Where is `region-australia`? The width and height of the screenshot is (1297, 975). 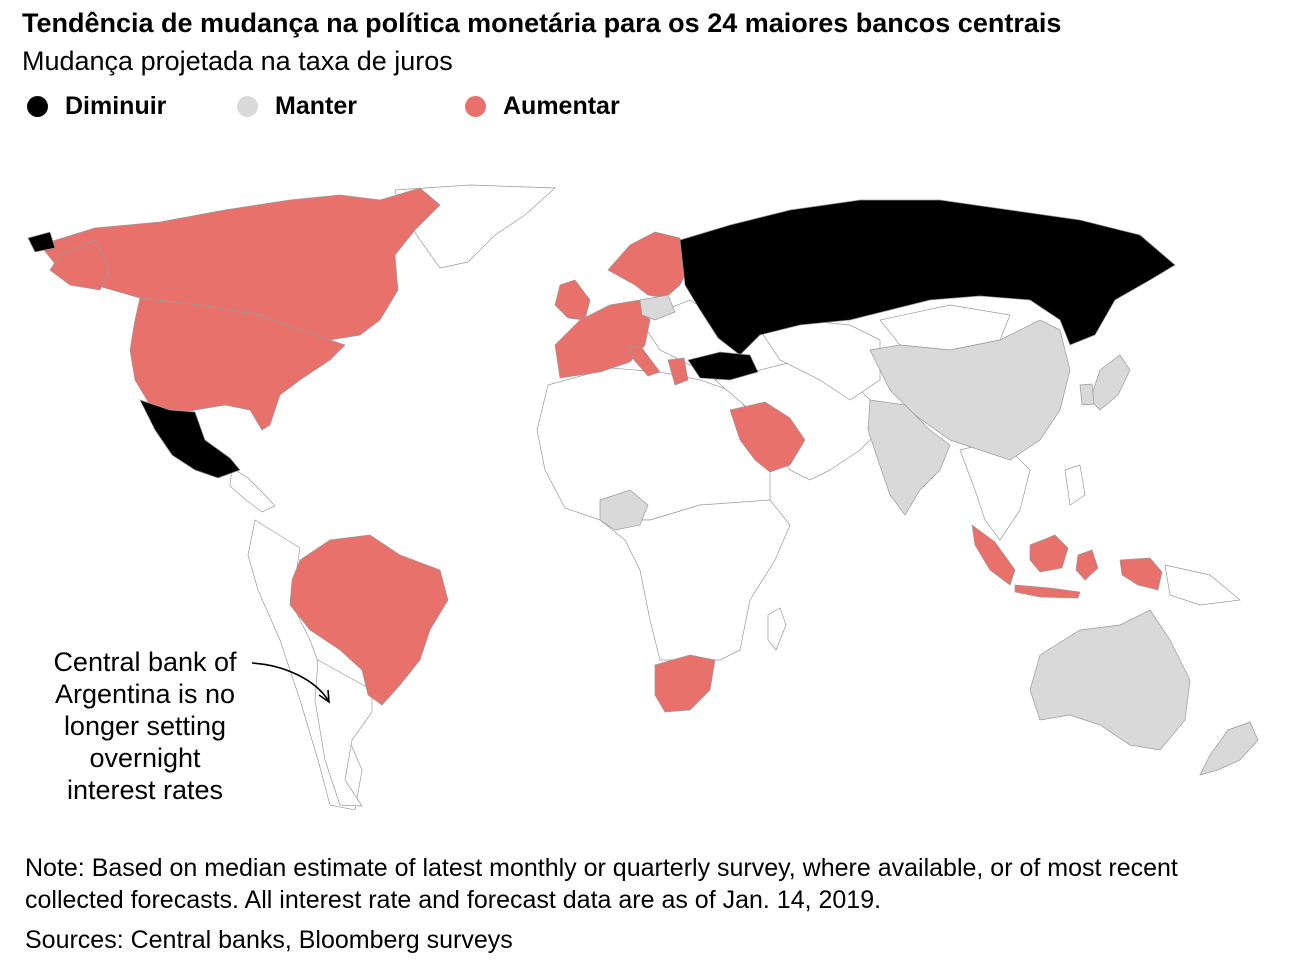
region-australia is located at coordinates (1110, 680).